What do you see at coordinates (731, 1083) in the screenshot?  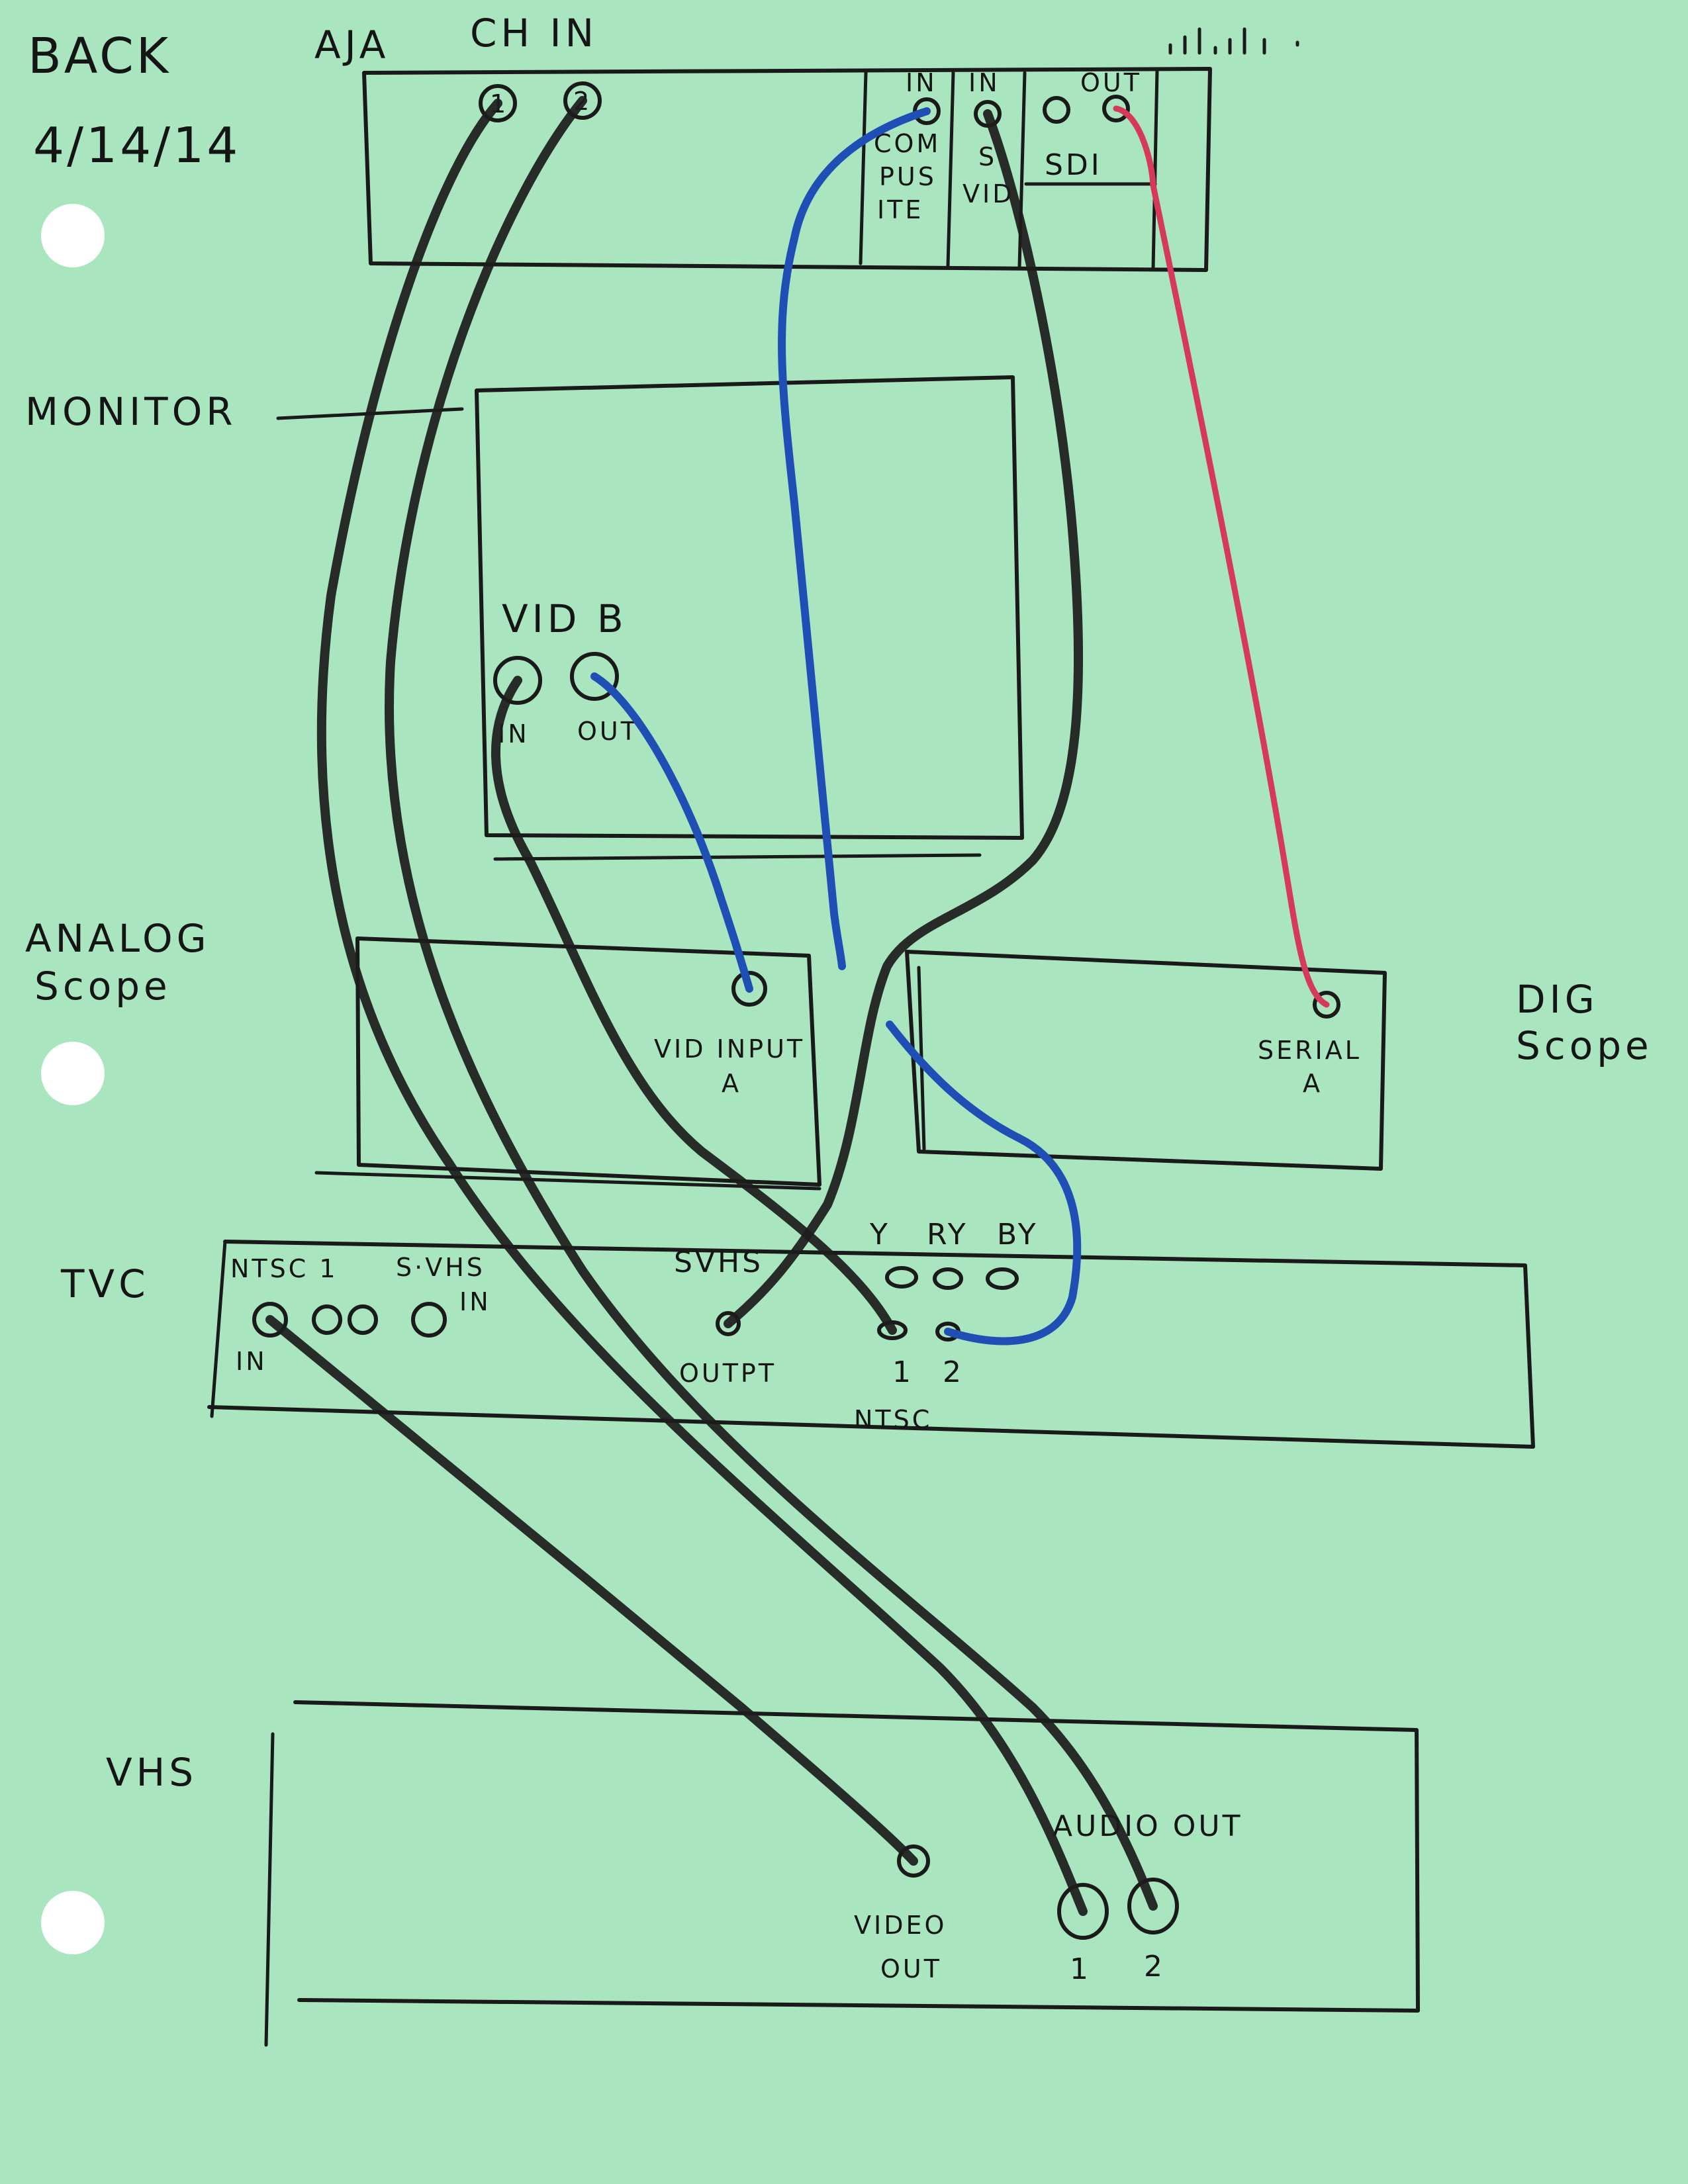 I see `analog-scope-input-a-label: A` at bounding box center [731, 1083].